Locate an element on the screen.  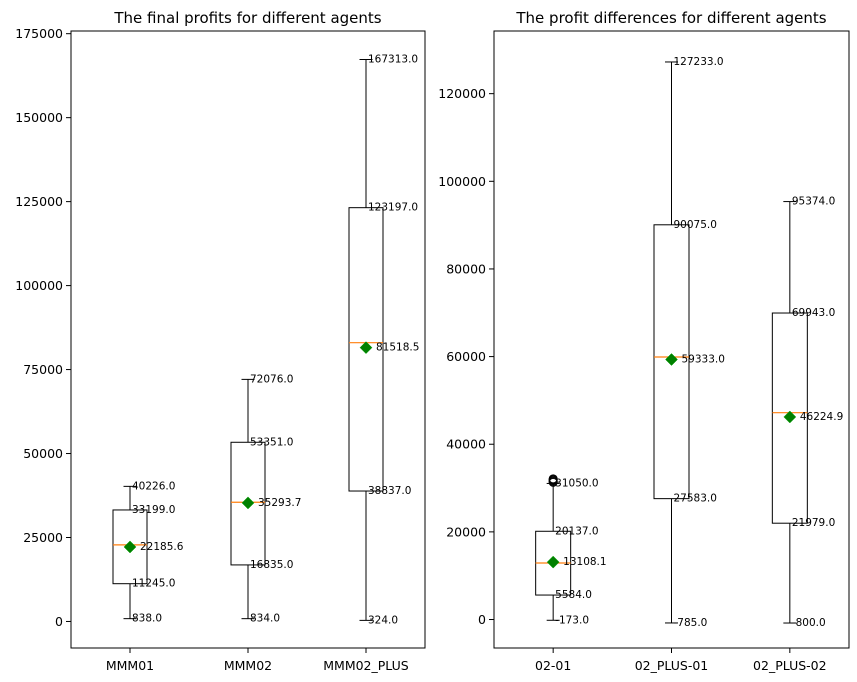
y-tick-label: 75000 is located at coordinates (43, 369).